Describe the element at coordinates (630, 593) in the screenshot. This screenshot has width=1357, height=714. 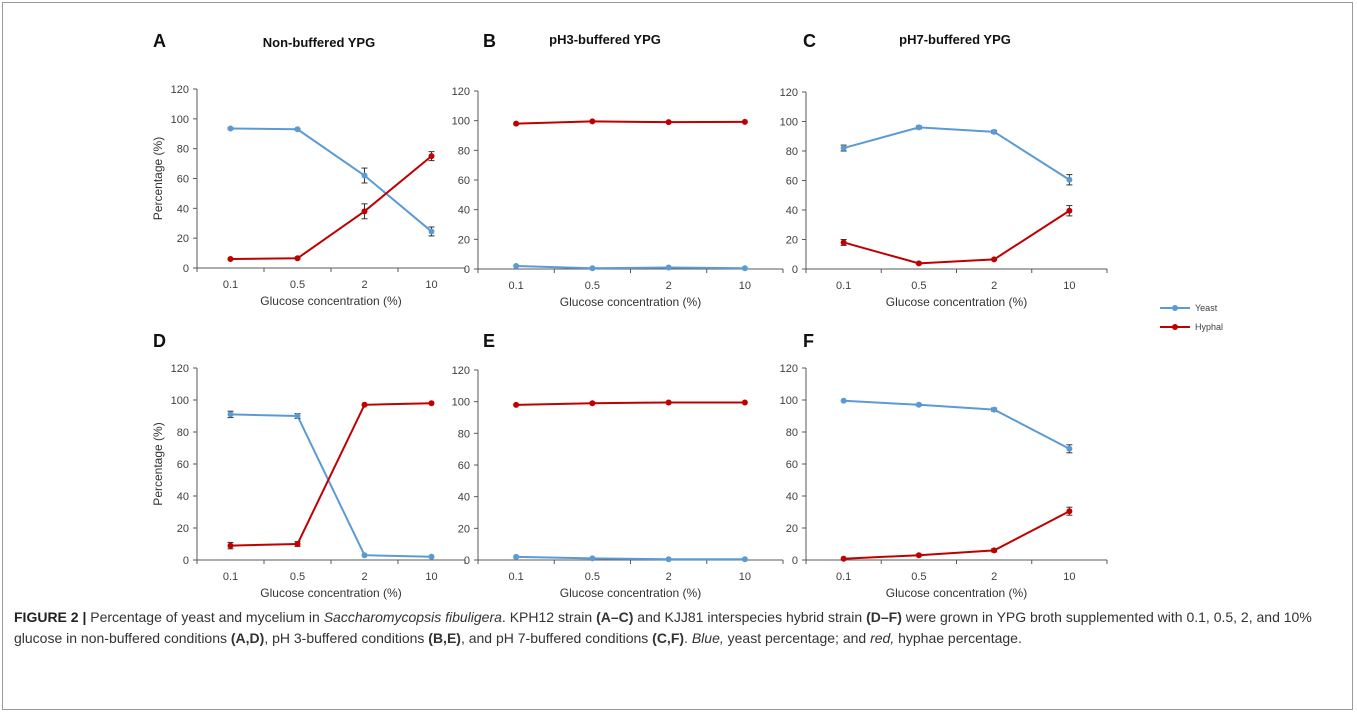
I see `x-axis-label-e: Glucose concentration (%)` at that location.